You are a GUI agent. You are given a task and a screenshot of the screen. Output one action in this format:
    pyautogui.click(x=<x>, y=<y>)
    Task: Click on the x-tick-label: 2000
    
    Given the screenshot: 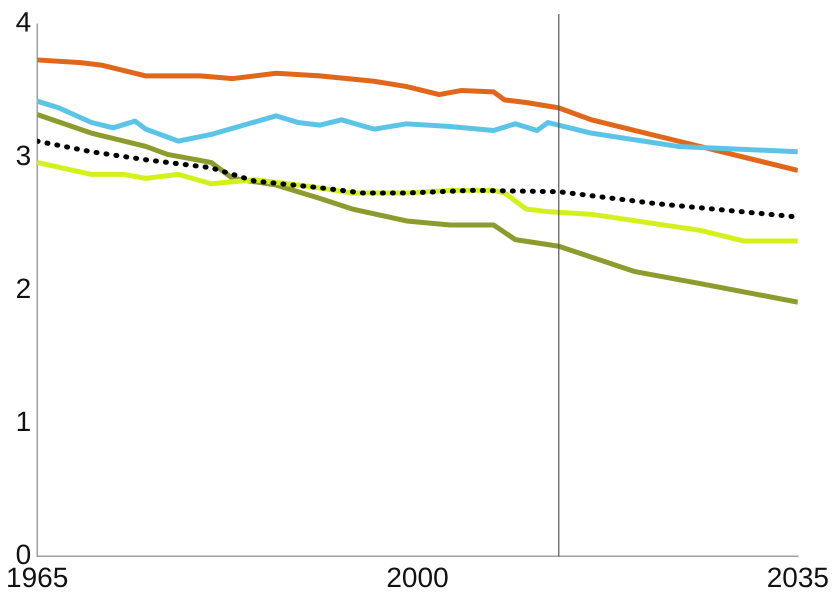 What is the action you would take?
    pyautogui.click(x=417, y=577)
    